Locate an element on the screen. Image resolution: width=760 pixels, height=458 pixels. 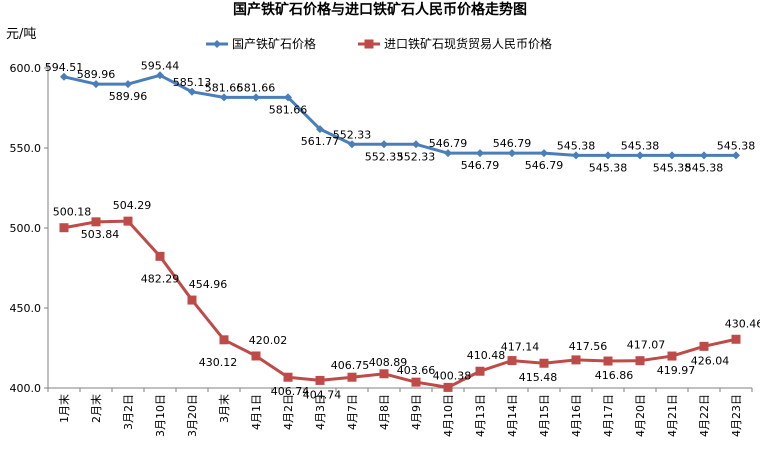
data-label: 415.48 is located at coordinates (538, 377).